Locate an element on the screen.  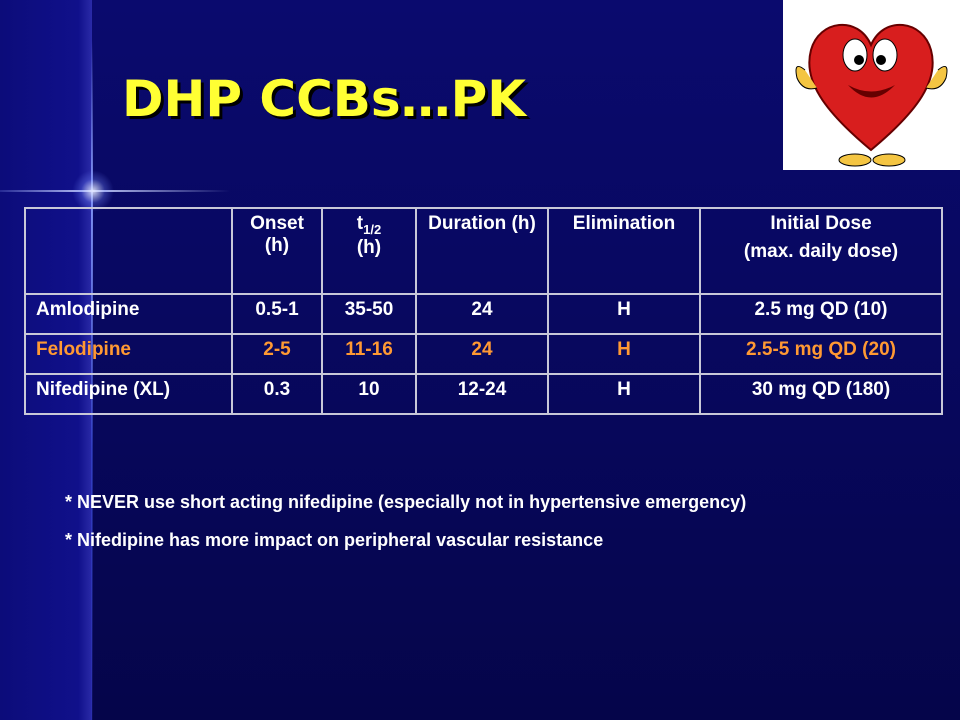
header-cell: Duration (h) is located at coordinates (482, 251).